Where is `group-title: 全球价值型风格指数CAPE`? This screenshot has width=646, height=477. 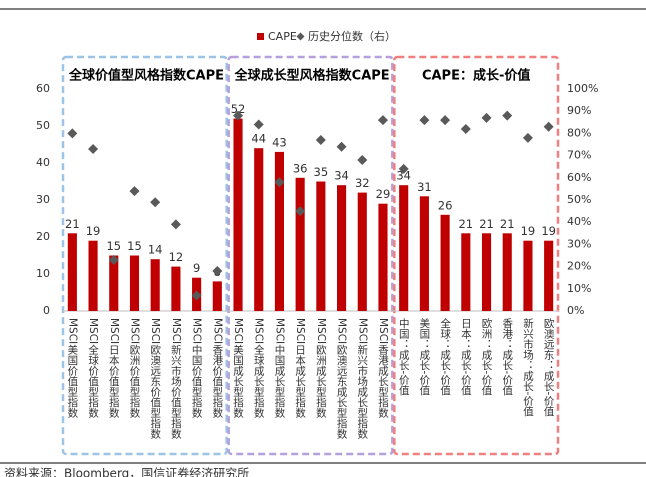
group-title: 全球价值型风格指数CAPE is located at coordinates (146, 76).